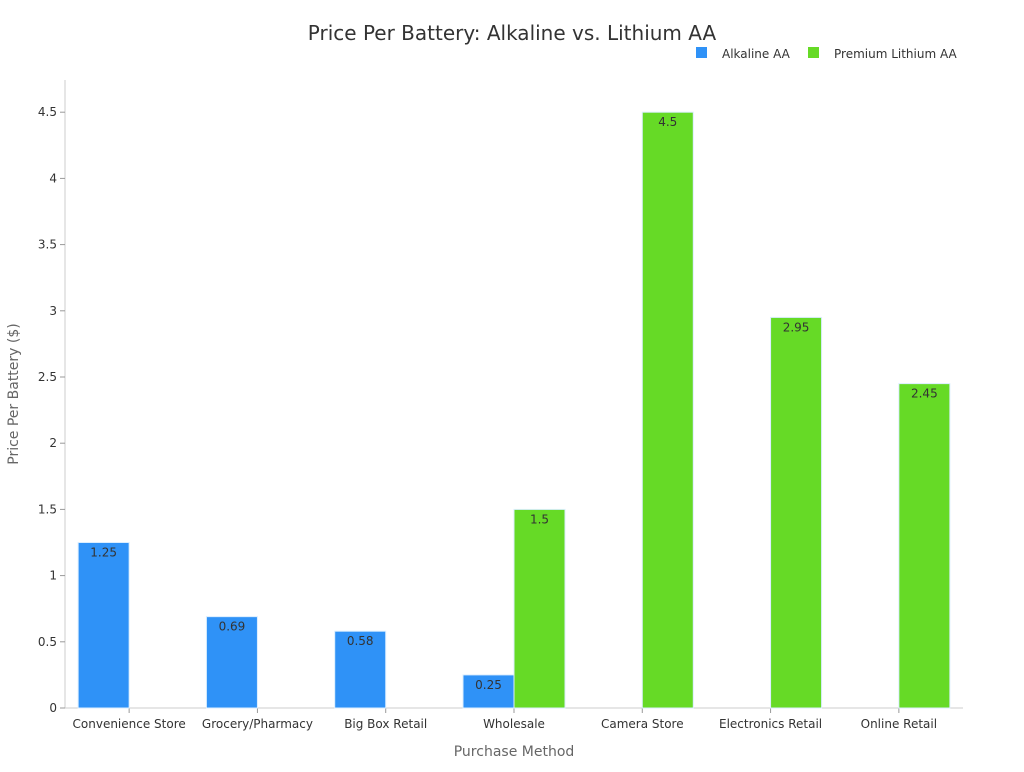 The image size is (1024, 772). Describe the element at coordinates (385, 724) in the screenshot. I see `x-tick-label: Big Box Retail` at that location.